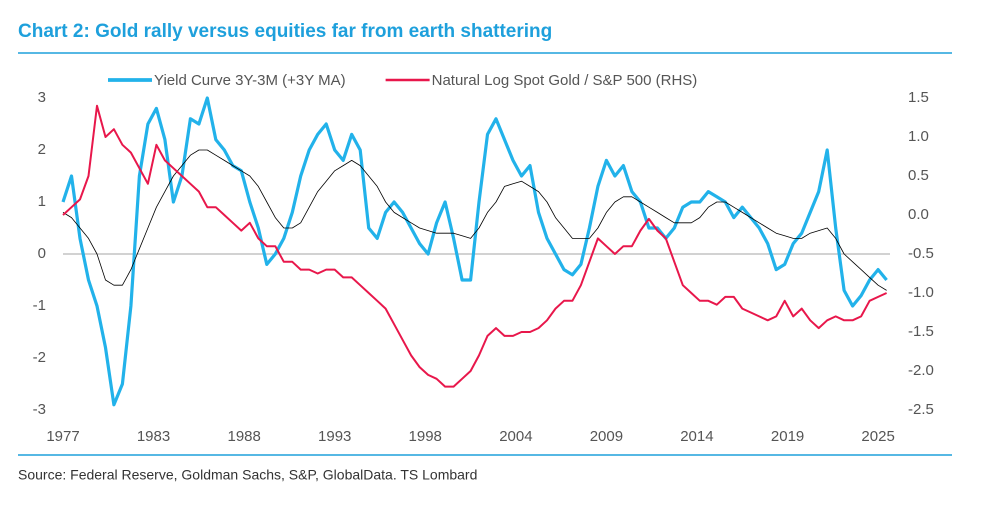 The height and width of the screenshot is (507, 992). Describe the element at coordinates (62, 436) in the screenshot. I see `x-tick-label: 1977` at that location.